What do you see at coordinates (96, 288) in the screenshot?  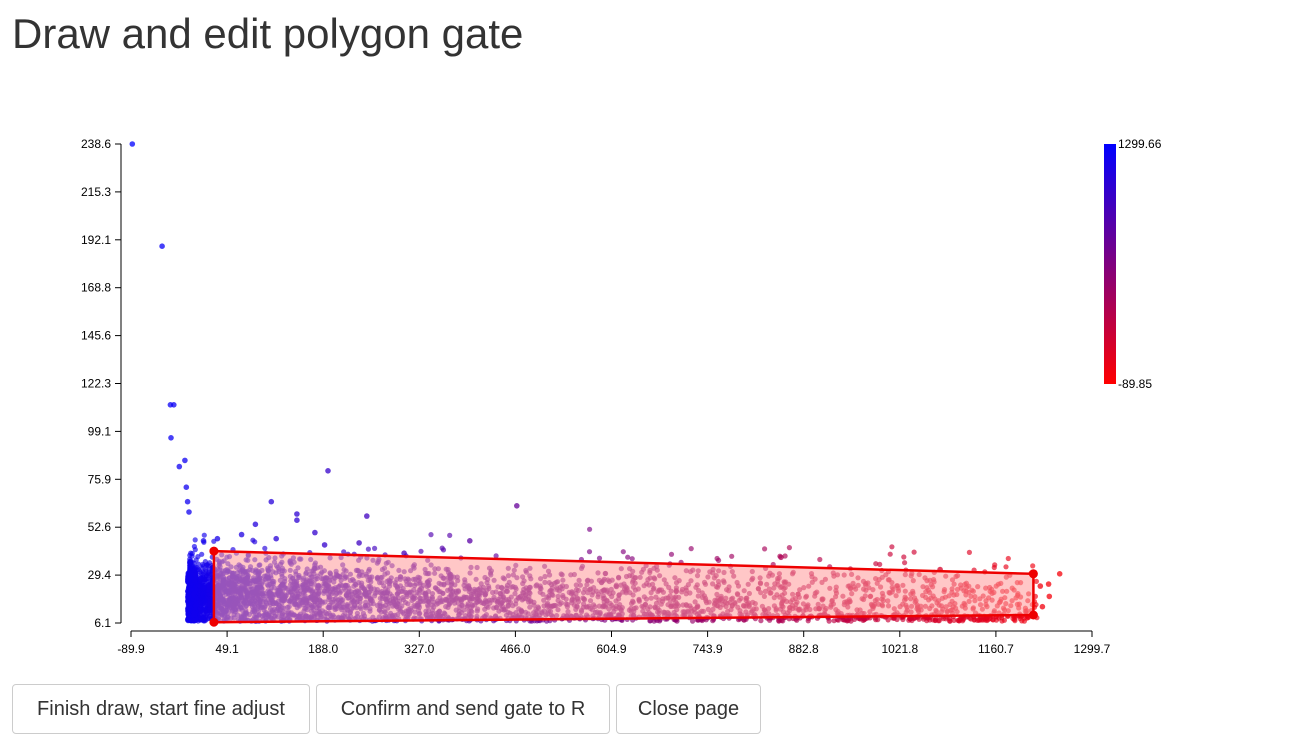 I see `y-tick-label: 168.8` at bounding box center [96, 288].